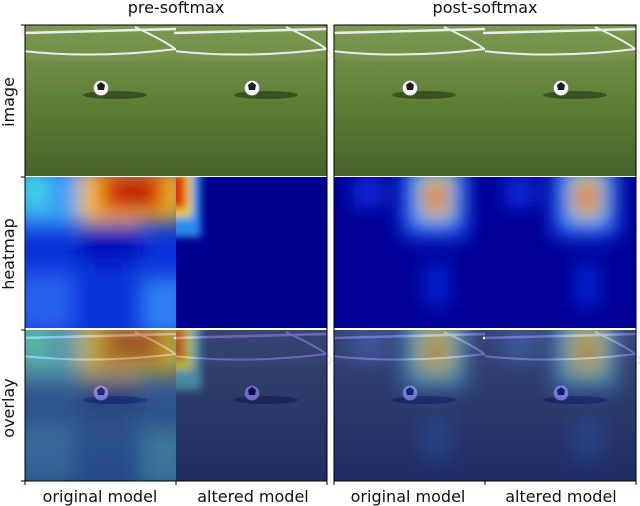 Image resolution: width=640 pixels, height=506 pixels. I want to click on cell-overlay-pre-original, so click(102, 405).